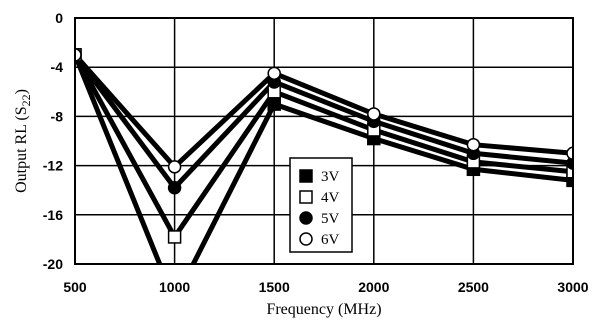  Describe the element at coordinates (57, 116) in the screenshot. I see `y-tick-label: -8` at that location.